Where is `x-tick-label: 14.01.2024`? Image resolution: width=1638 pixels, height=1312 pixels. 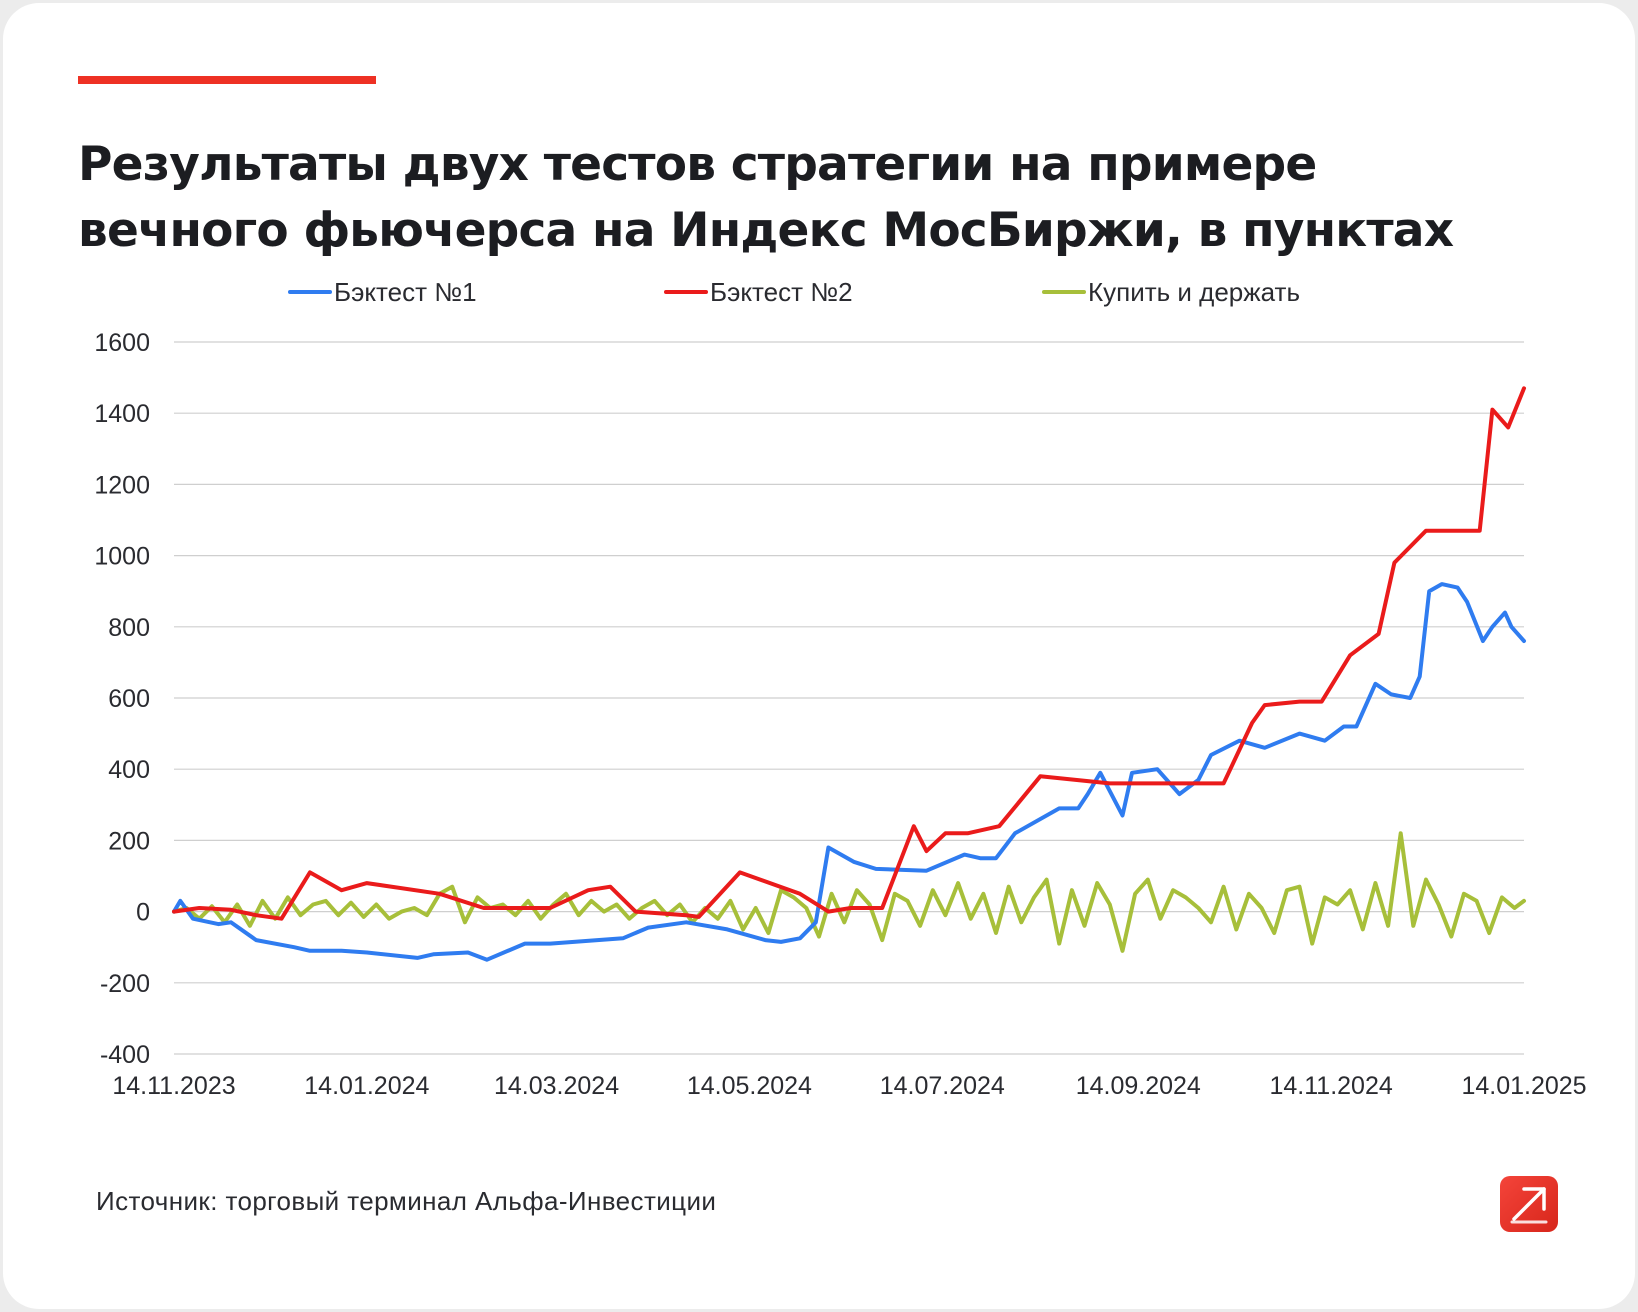
x-tick-label: 14.01.2024 is located at coordinates (366, 1086).